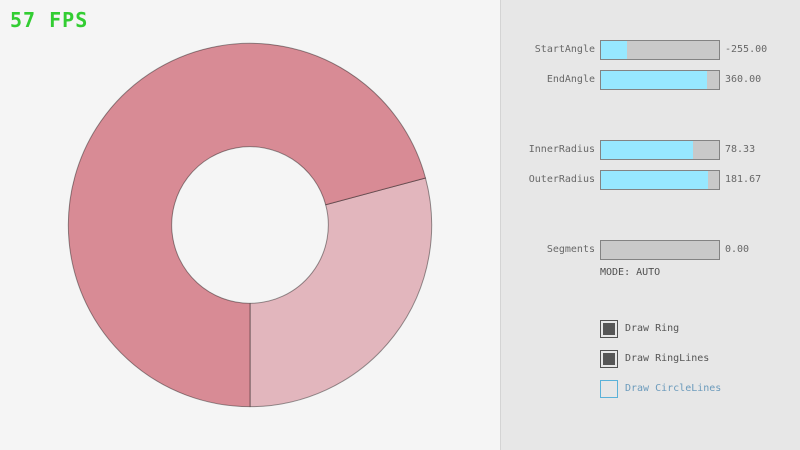  What do you see at coordinates (341, 292) in the screenshot?
I see `ring-segment-single` at bounding box center [341, 292].